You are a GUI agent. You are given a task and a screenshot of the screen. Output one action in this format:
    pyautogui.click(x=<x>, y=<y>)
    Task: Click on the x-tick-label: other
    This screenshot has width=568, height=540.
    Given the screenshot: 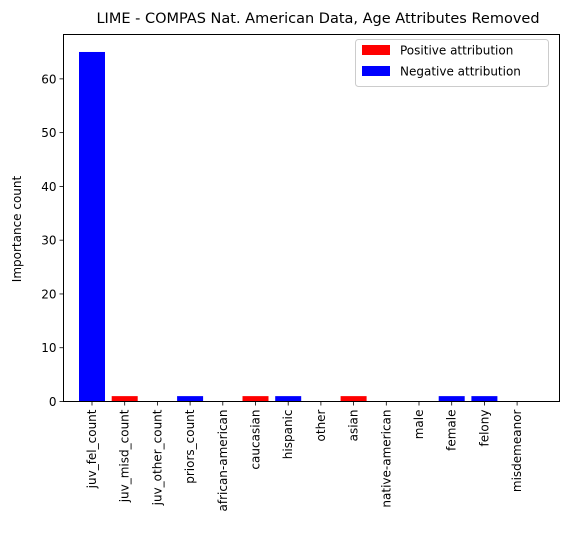 What is the action you would take?
    pyautogui.click(x=321, y=425)
    